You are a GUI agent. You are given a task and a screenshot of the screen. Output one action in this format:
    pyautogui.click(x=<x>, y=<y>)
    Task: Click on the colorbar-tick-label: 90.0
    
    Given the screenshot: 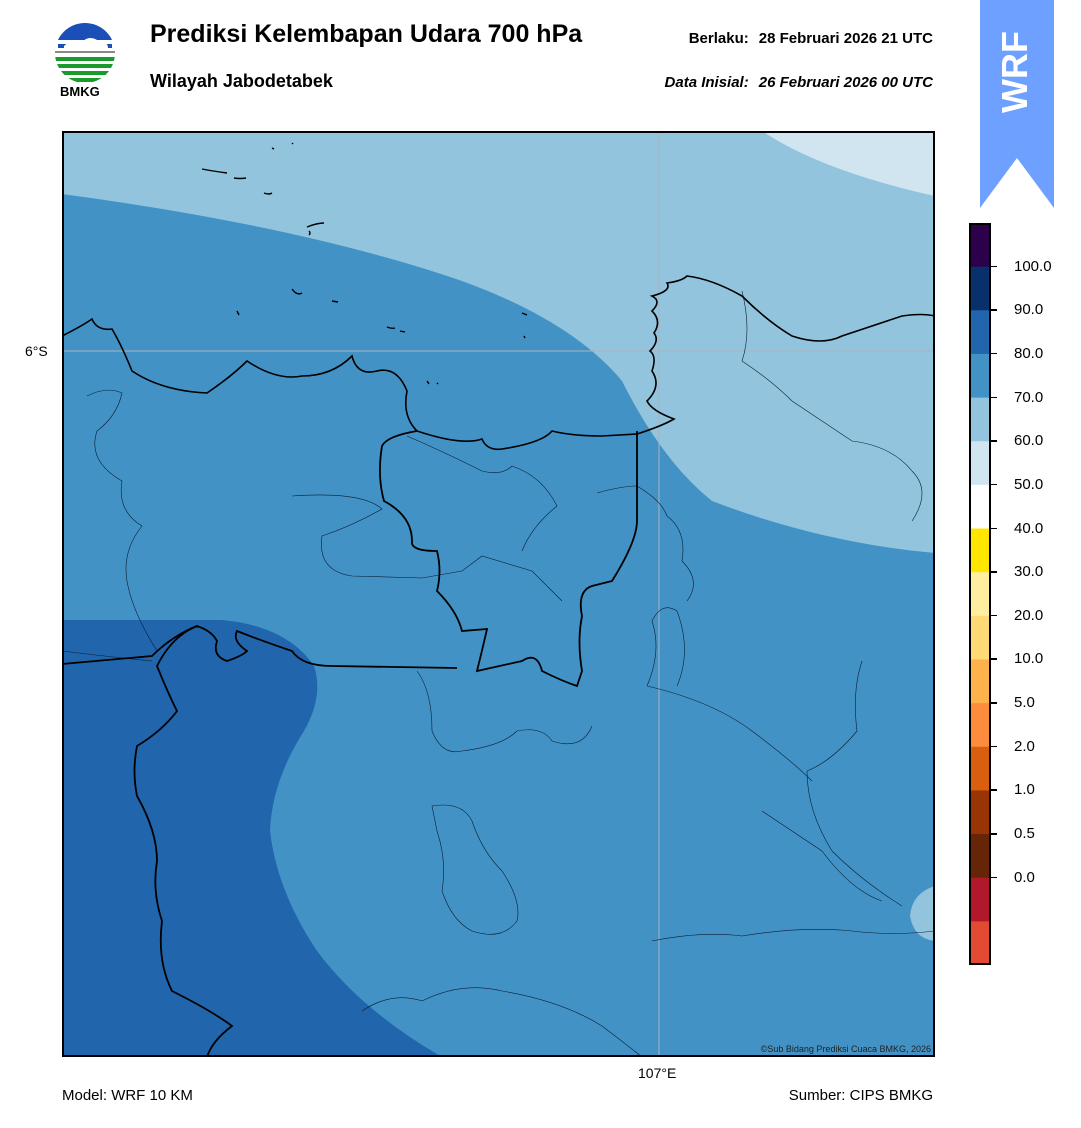 What is the action you would take?
    pyautogui.click(x=1029, y=310)
    